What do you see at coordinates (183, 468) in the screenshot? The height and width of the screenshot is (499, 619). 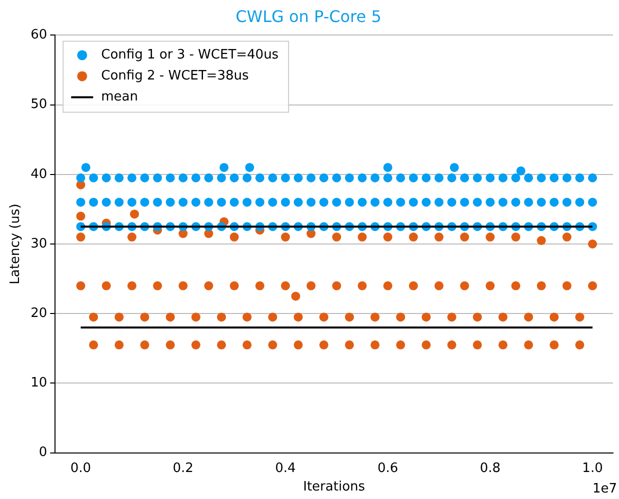 I see `x-tick-label: 0.2` at bounding box center [183, 468].